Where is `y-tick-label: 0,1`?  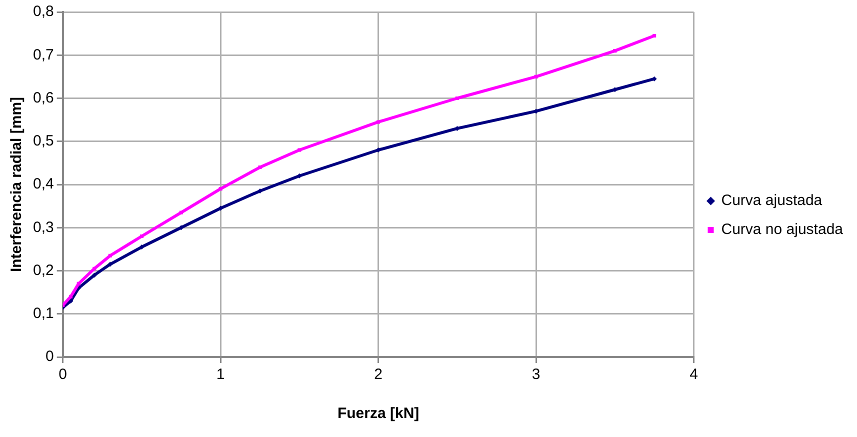
y-tick-label: 0,1 is located at coordinates (43, 313).